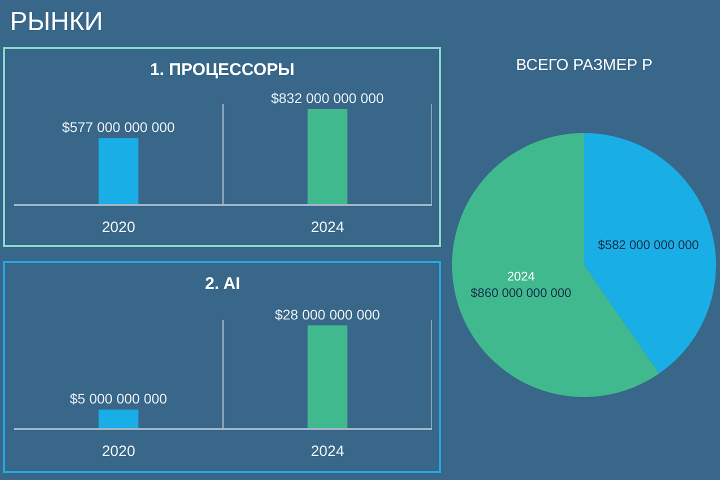 This screenshot has height=480, width=720. What do you see at coordinates (521, 277) in the screenshot?
I see `slice-label: 2024` at bounding box center [521, 277].